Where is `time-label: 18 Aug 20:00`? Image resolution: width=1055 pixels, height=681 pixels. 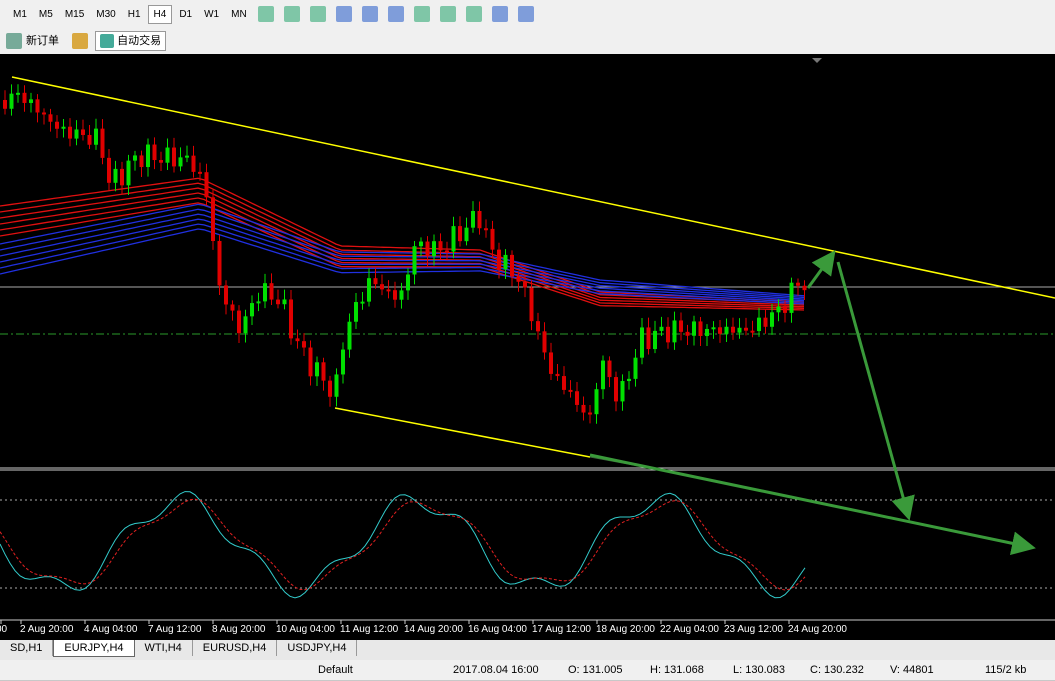
time-label: 18 Aug 20:00 is located at coordinates (625, 629).